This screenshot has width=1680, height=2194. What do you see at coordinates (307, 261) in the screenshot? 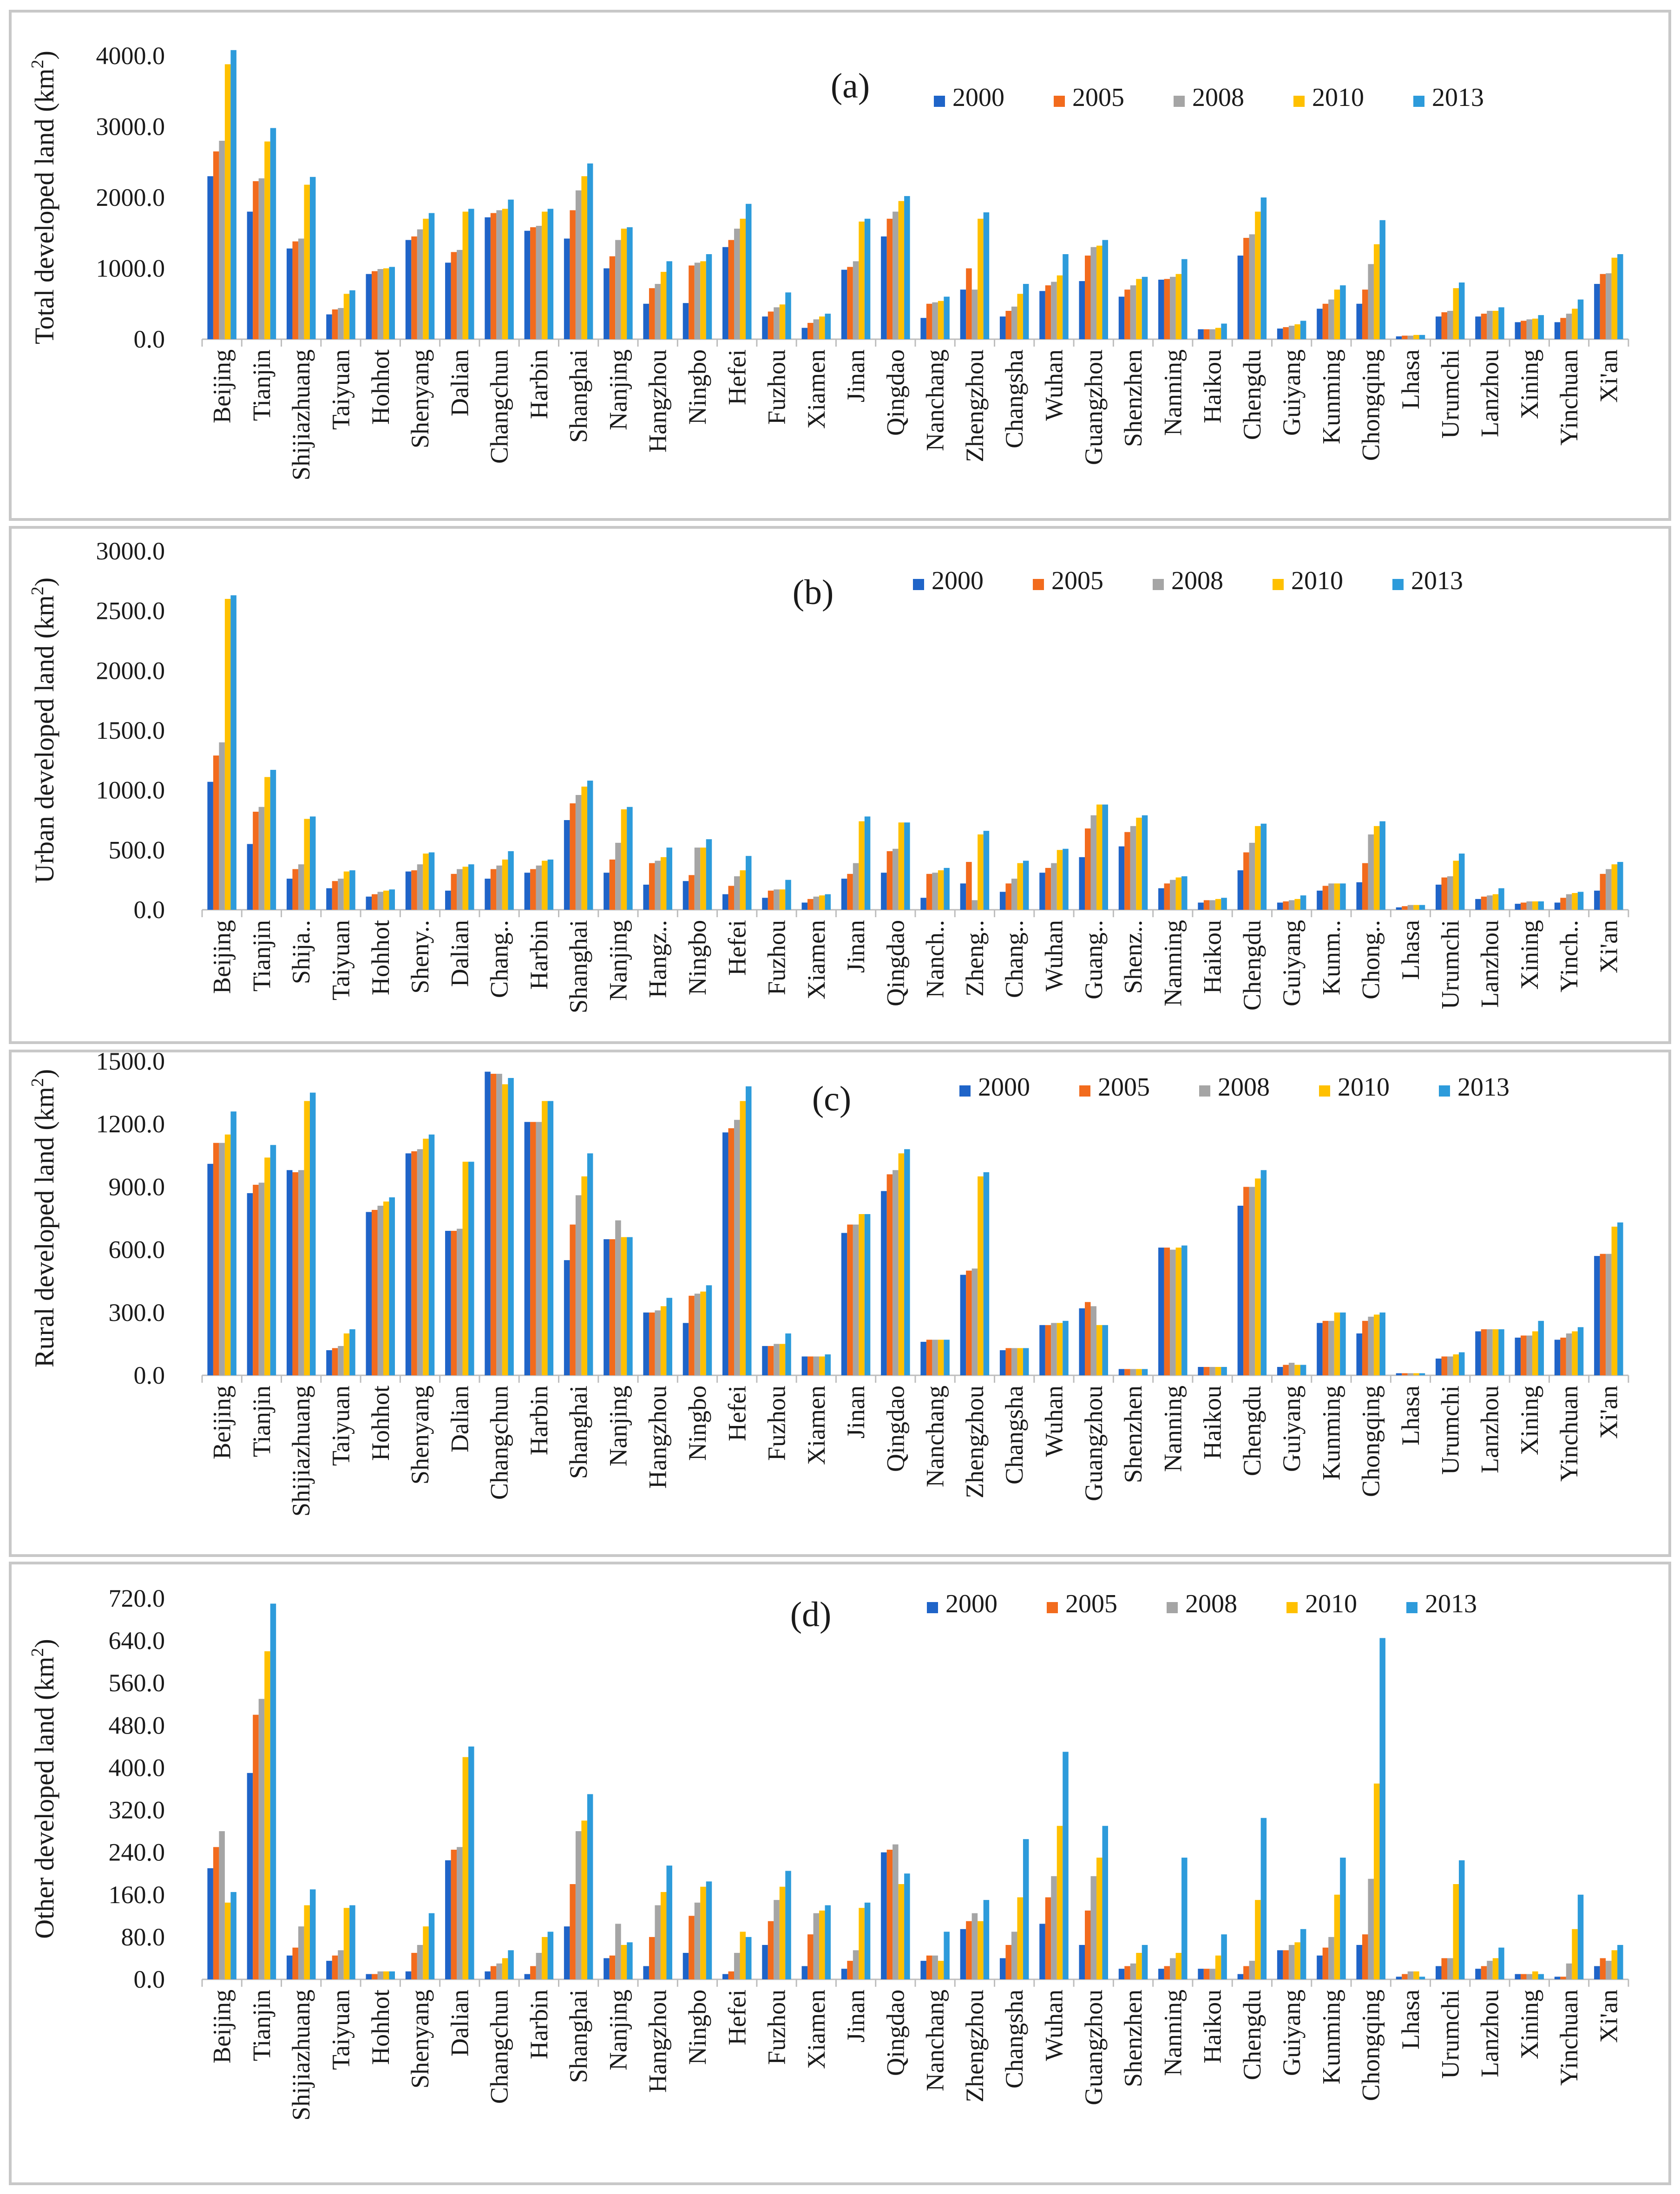
I see `bar-2010-shijiazhuang` at bounding box center [307, 261].